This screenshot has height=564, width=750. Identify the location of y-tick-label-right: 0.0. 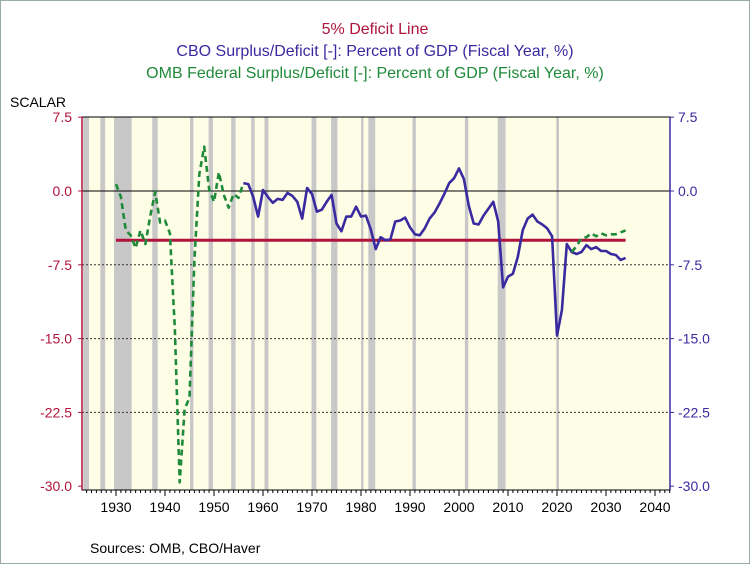
(688, 191).